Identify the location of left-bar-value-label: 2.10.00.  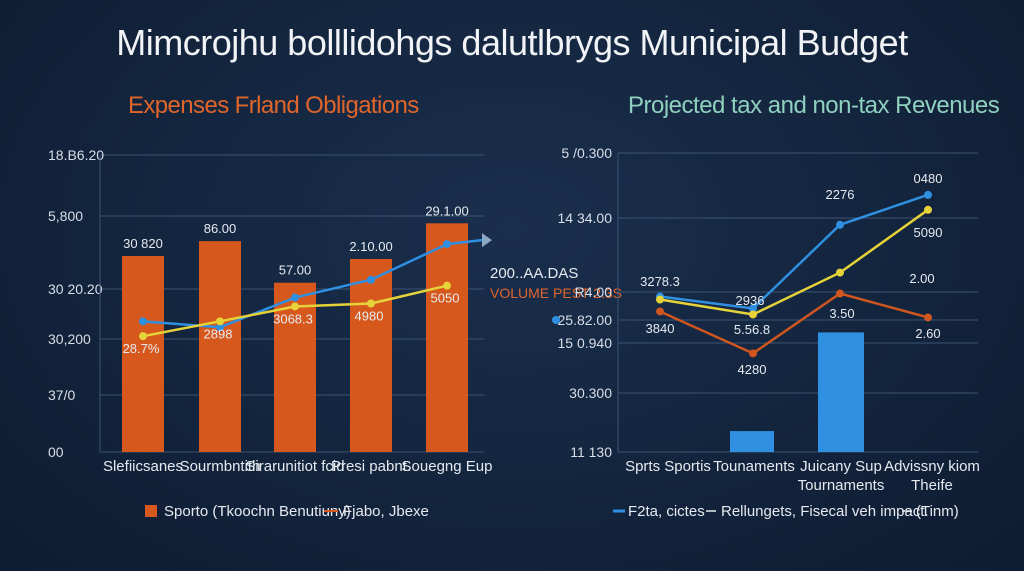
(370, 246).